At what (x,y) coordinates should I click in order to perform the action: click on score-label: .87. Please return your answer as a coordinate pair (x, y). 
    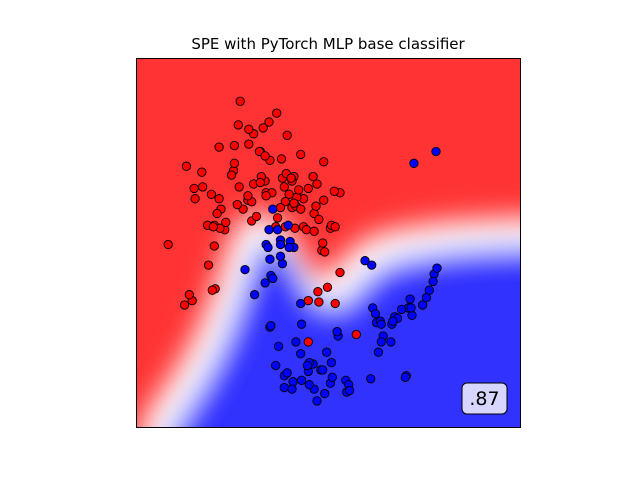
    Looking at the image, I should click on (484, 399).